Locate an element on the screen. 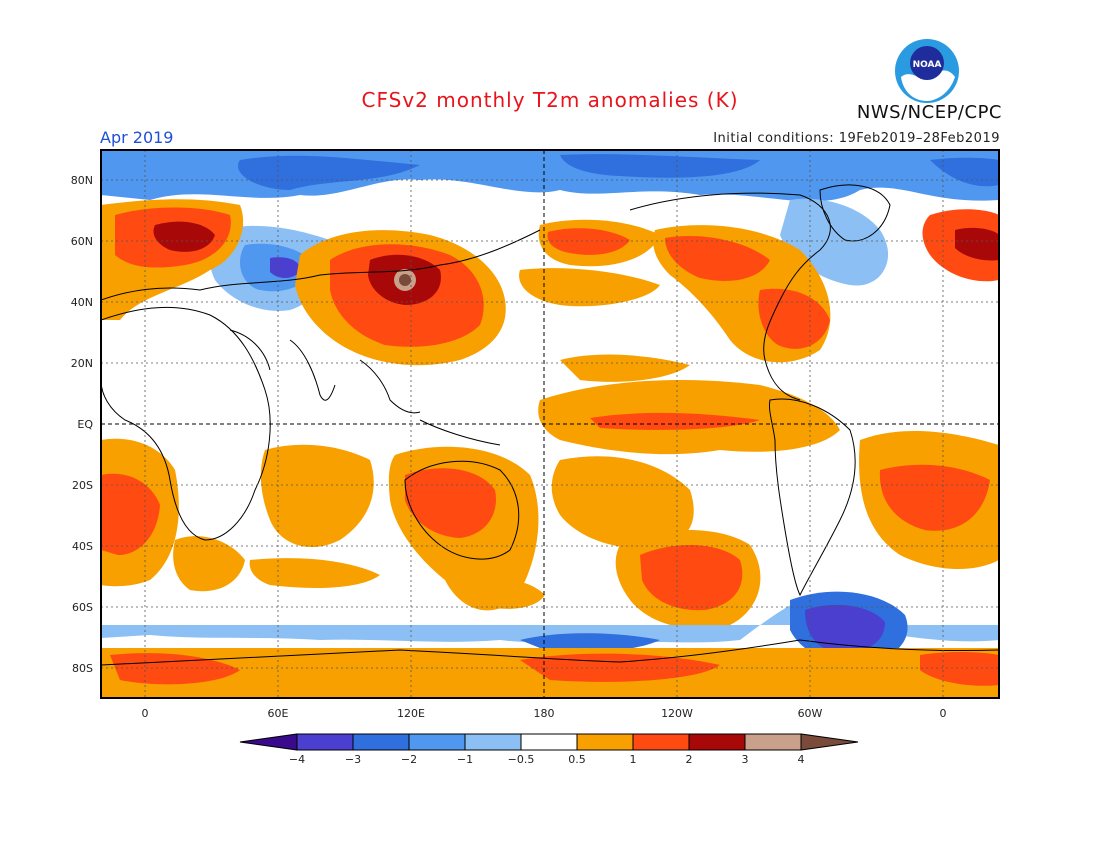  initial-conditions: Initial conditions: 19Feb2019–28Feb2019 is located at coordinates (856, 138).